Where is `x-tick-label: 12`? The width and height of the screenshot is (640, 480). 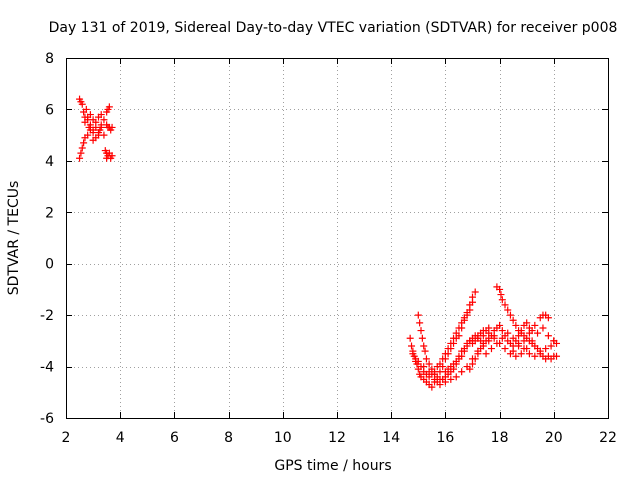
x-tick-label: 12 is located at coordinates (337, 438).